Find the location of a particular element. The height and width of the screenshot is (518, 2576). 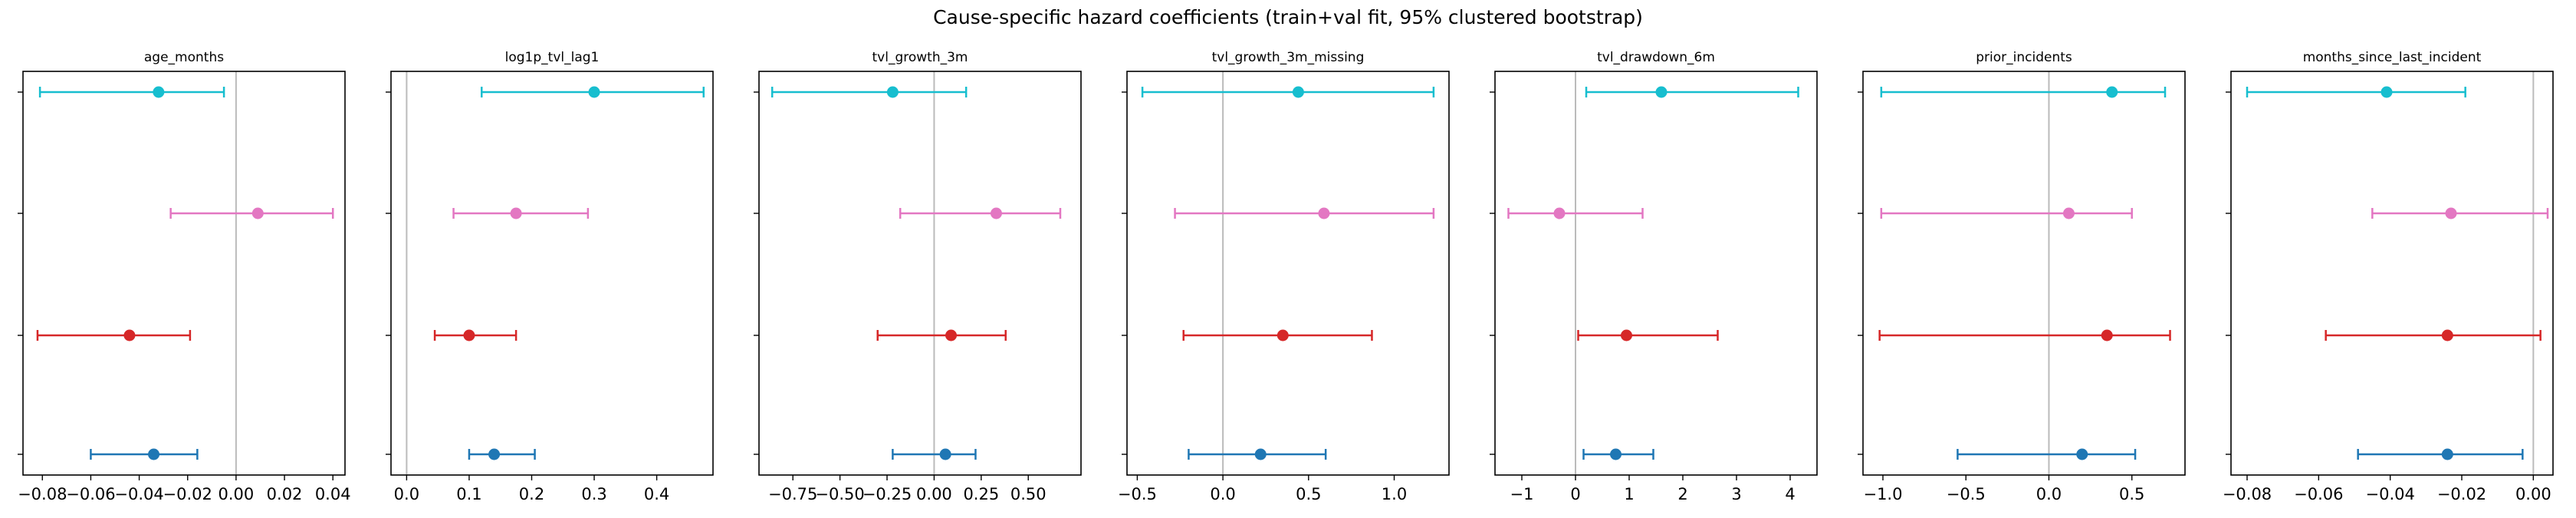

x-tick-label: −0.75 is located at coordinates (792, 494).